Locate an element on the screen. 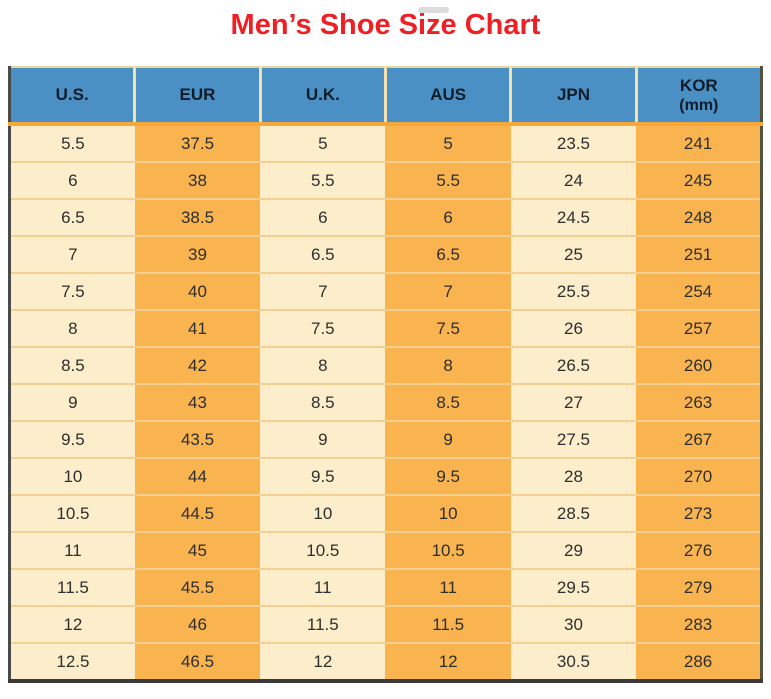 Image resolution: width=771 pixels, height=699 pixels. cell-jpn: 29.5 is located at coordinates (573, 587).